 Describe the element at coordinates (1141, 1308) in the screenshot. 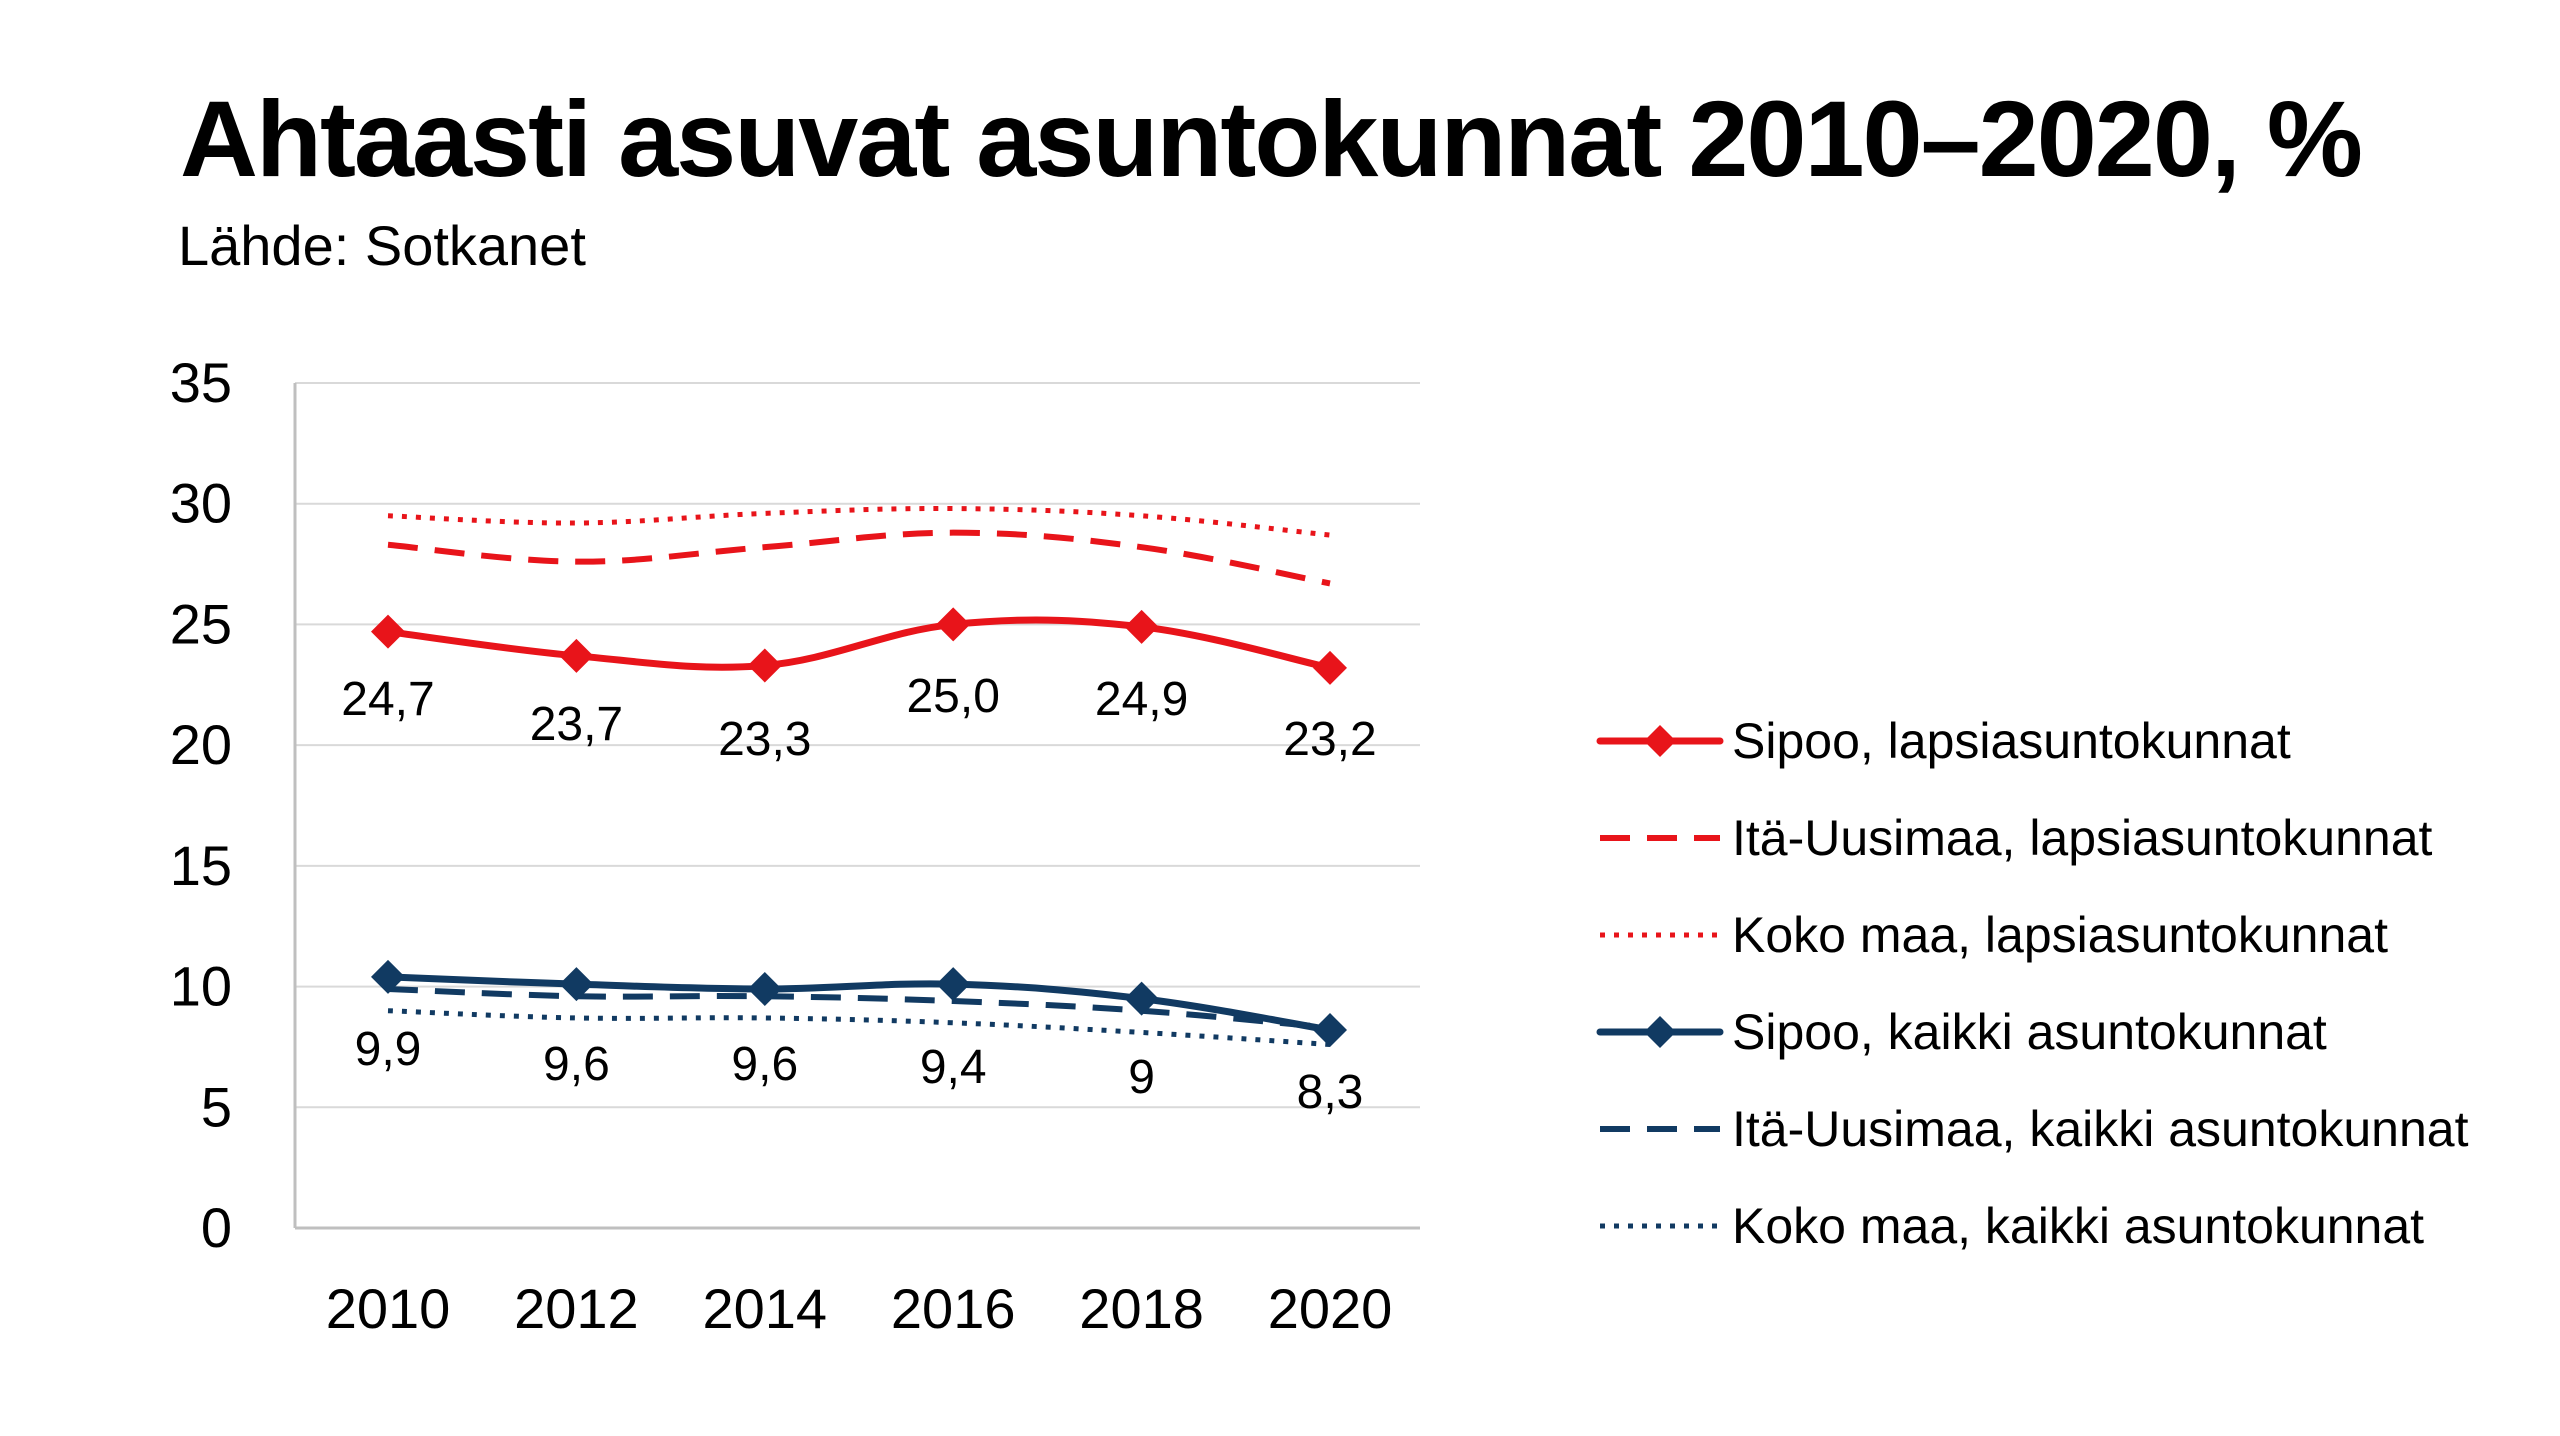

I see `x-tick-label: 2018` at that location.